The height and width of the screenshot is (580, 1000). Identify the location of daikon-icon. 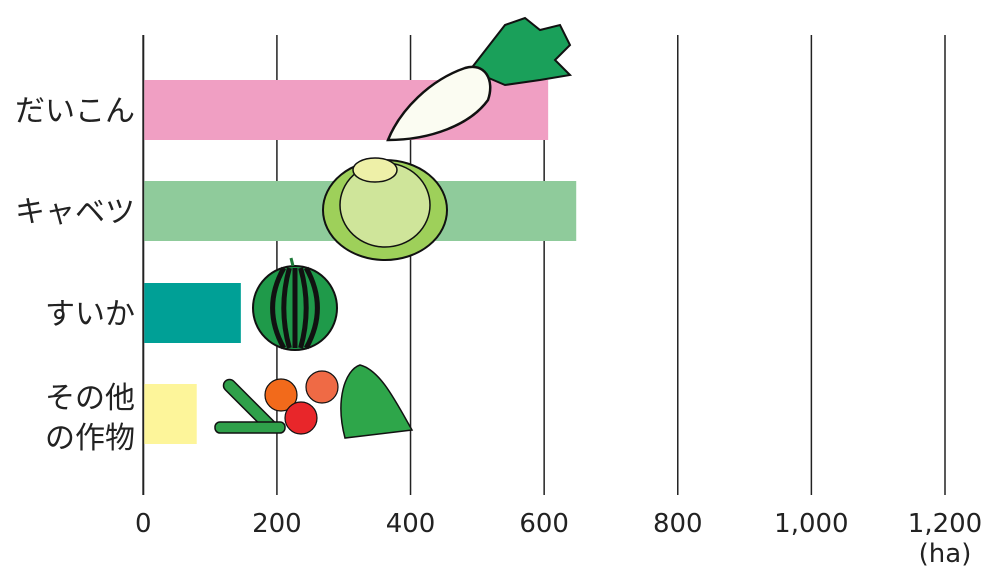
(479, 79).